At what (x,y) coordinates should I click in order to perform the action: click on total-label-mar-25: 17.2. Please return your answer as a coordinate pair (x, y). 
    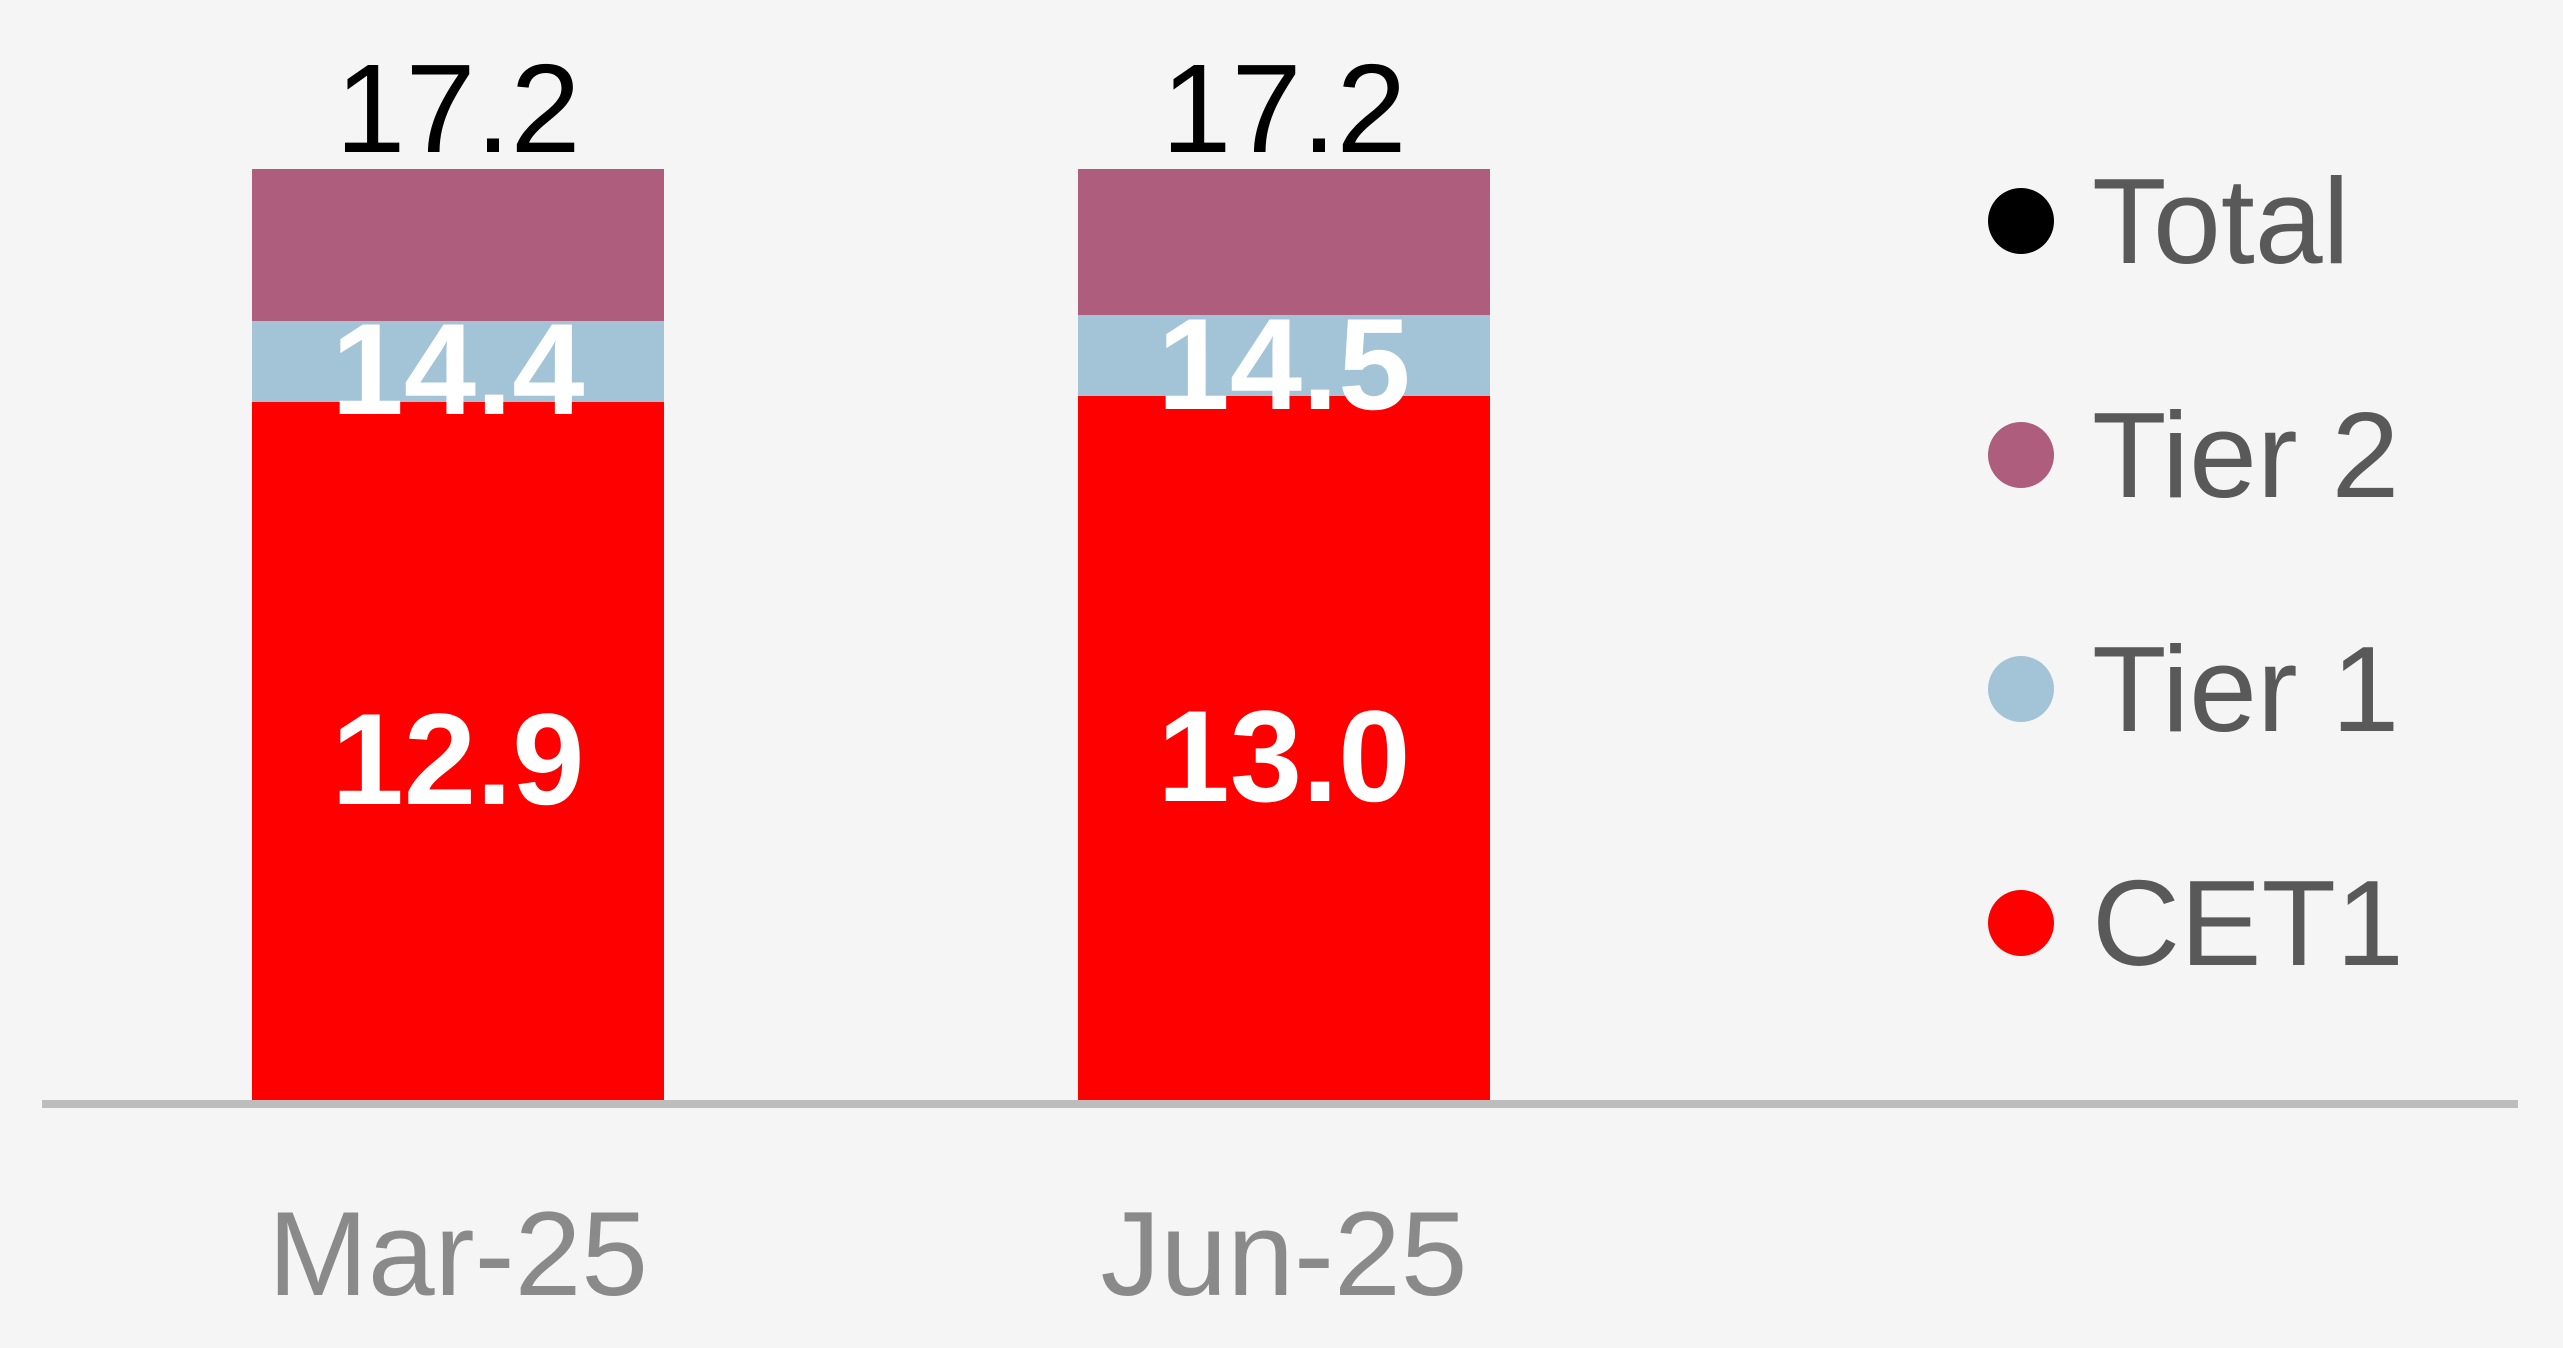
    Looking at the image, I should click on (458, 108).